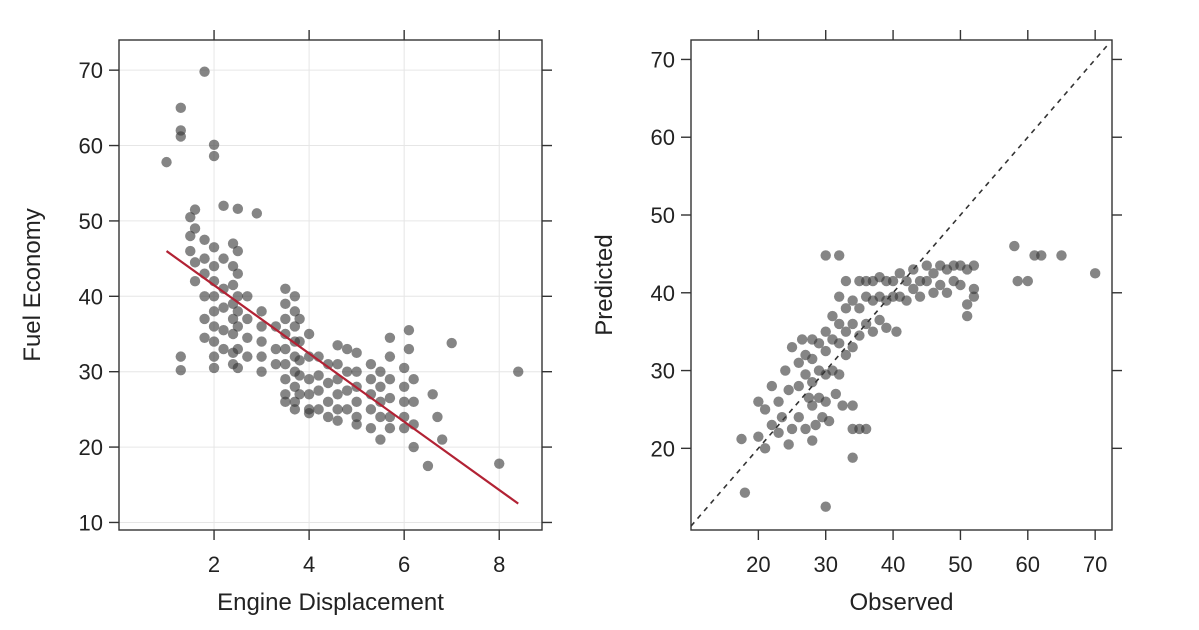 The height and width of the screenshot is (630, 1199). I want to click on x-tick-label: 4, so click(309, 564).